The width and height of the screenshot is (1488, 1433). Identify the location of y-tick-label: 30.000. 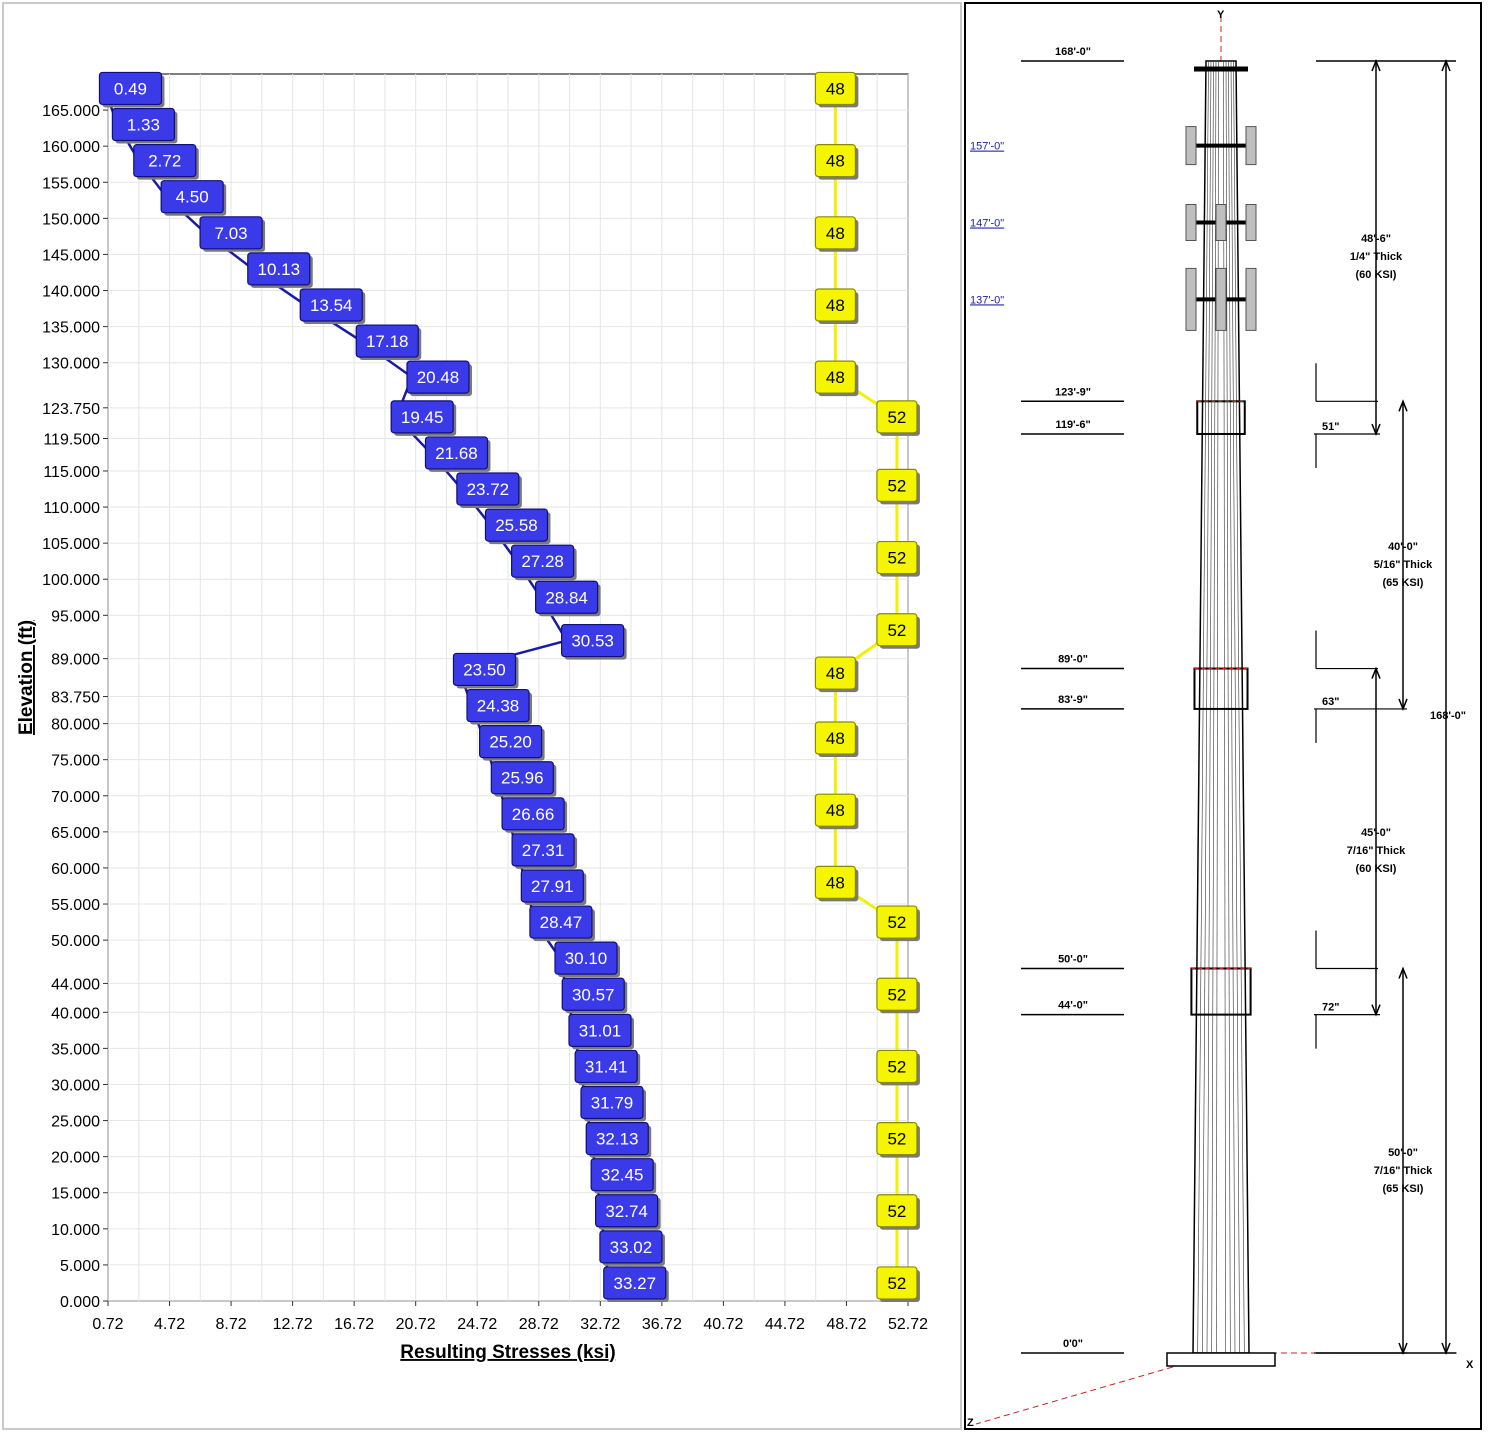
(75, 1085).